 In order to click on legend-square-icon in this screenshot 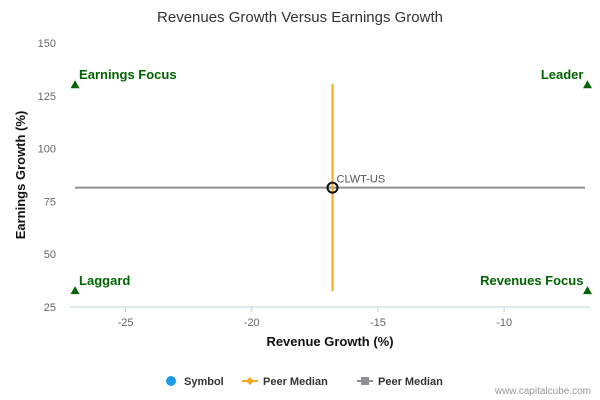, I will do `click(365, 381)`.